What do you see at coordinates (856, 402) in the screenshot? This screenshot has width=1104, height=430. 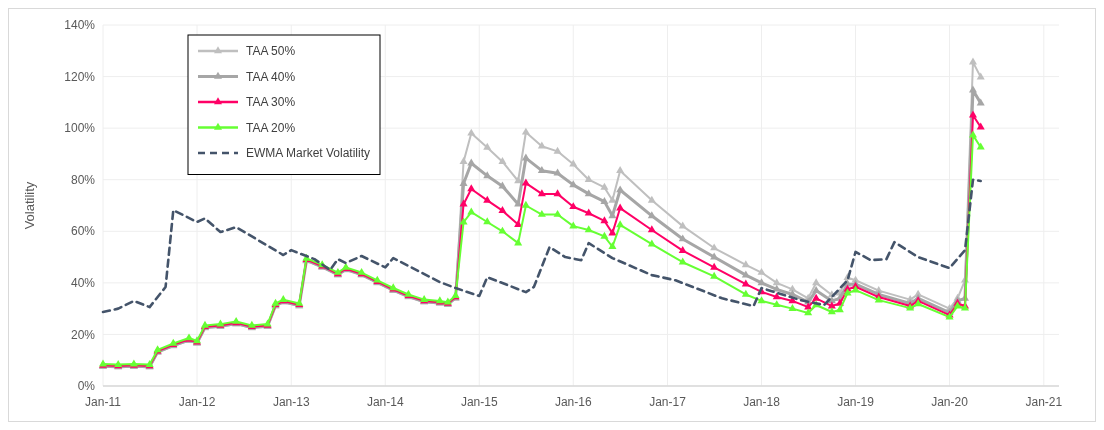 I see `x-tick-label: Jan-19` at bounding box center [856, 402].